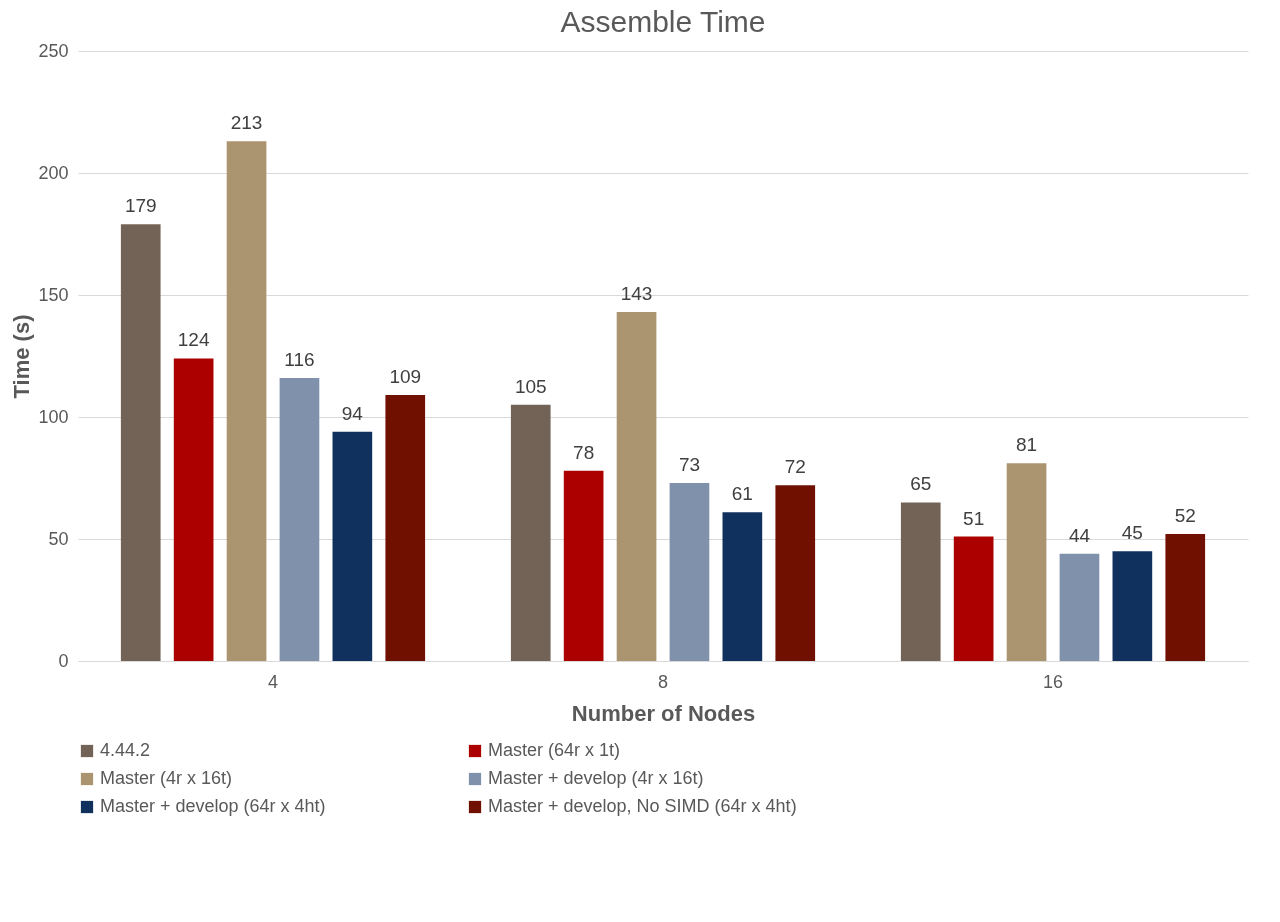  I want to click on legend-label: Master (64r x 1t), so click(554, 750).